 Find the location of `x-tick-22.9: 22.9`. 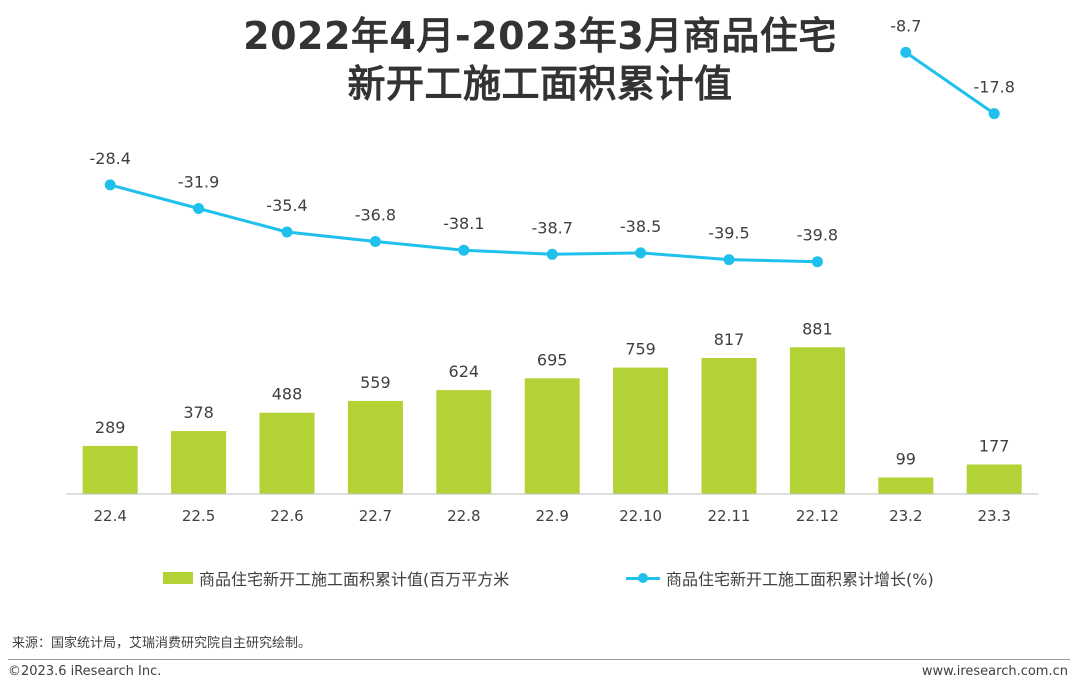

x-tick-22.9: 22.9 is located at coordinates (551, 516).